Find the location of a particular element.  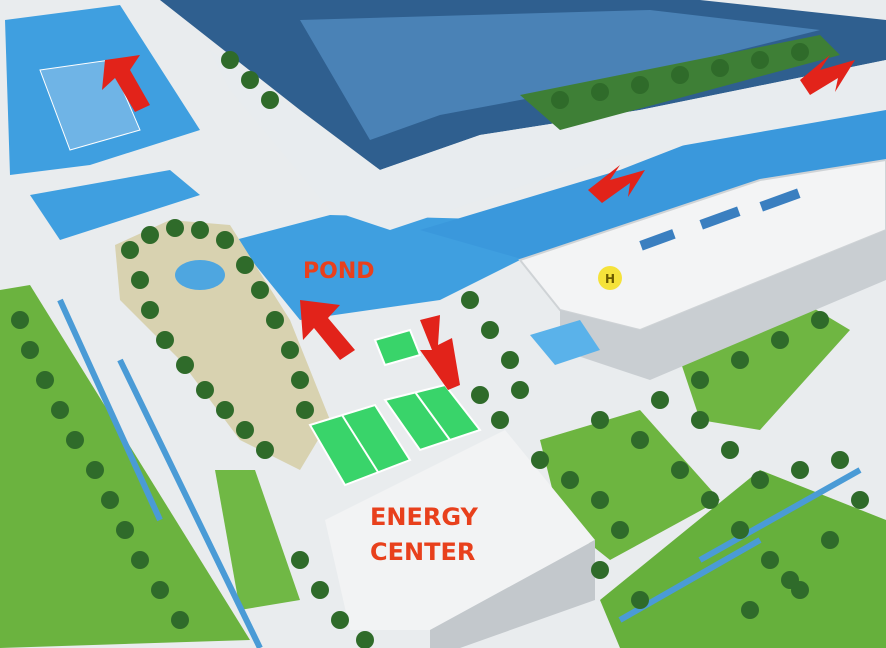

energy-center-side is located at coordinates (512, 594).